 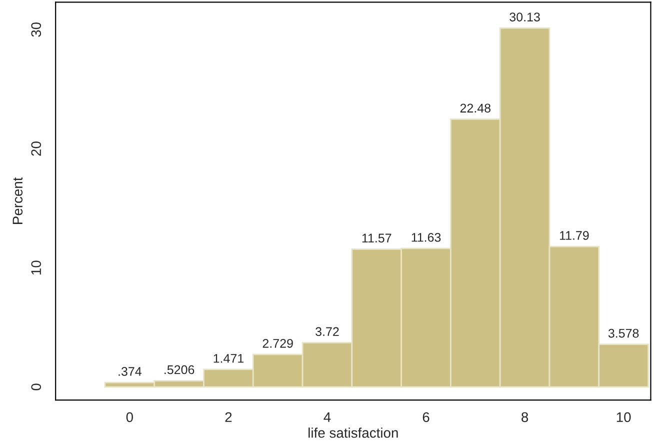 What do you see at coordinates (353, 433) in the screenshot?
I see `x-axis-title: life satisfaction` at bounding box center [353, 433].